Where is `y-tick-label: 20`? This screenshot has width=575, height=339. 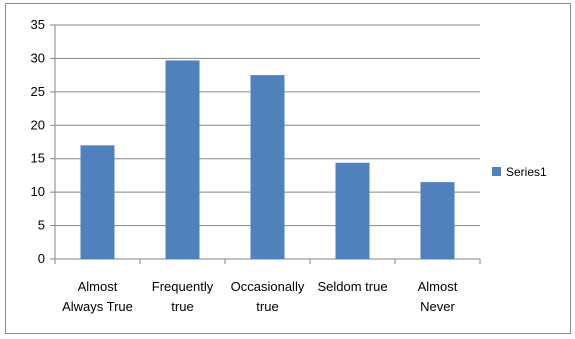
y-tick-label: 20 is located at coordinates (38, 124).